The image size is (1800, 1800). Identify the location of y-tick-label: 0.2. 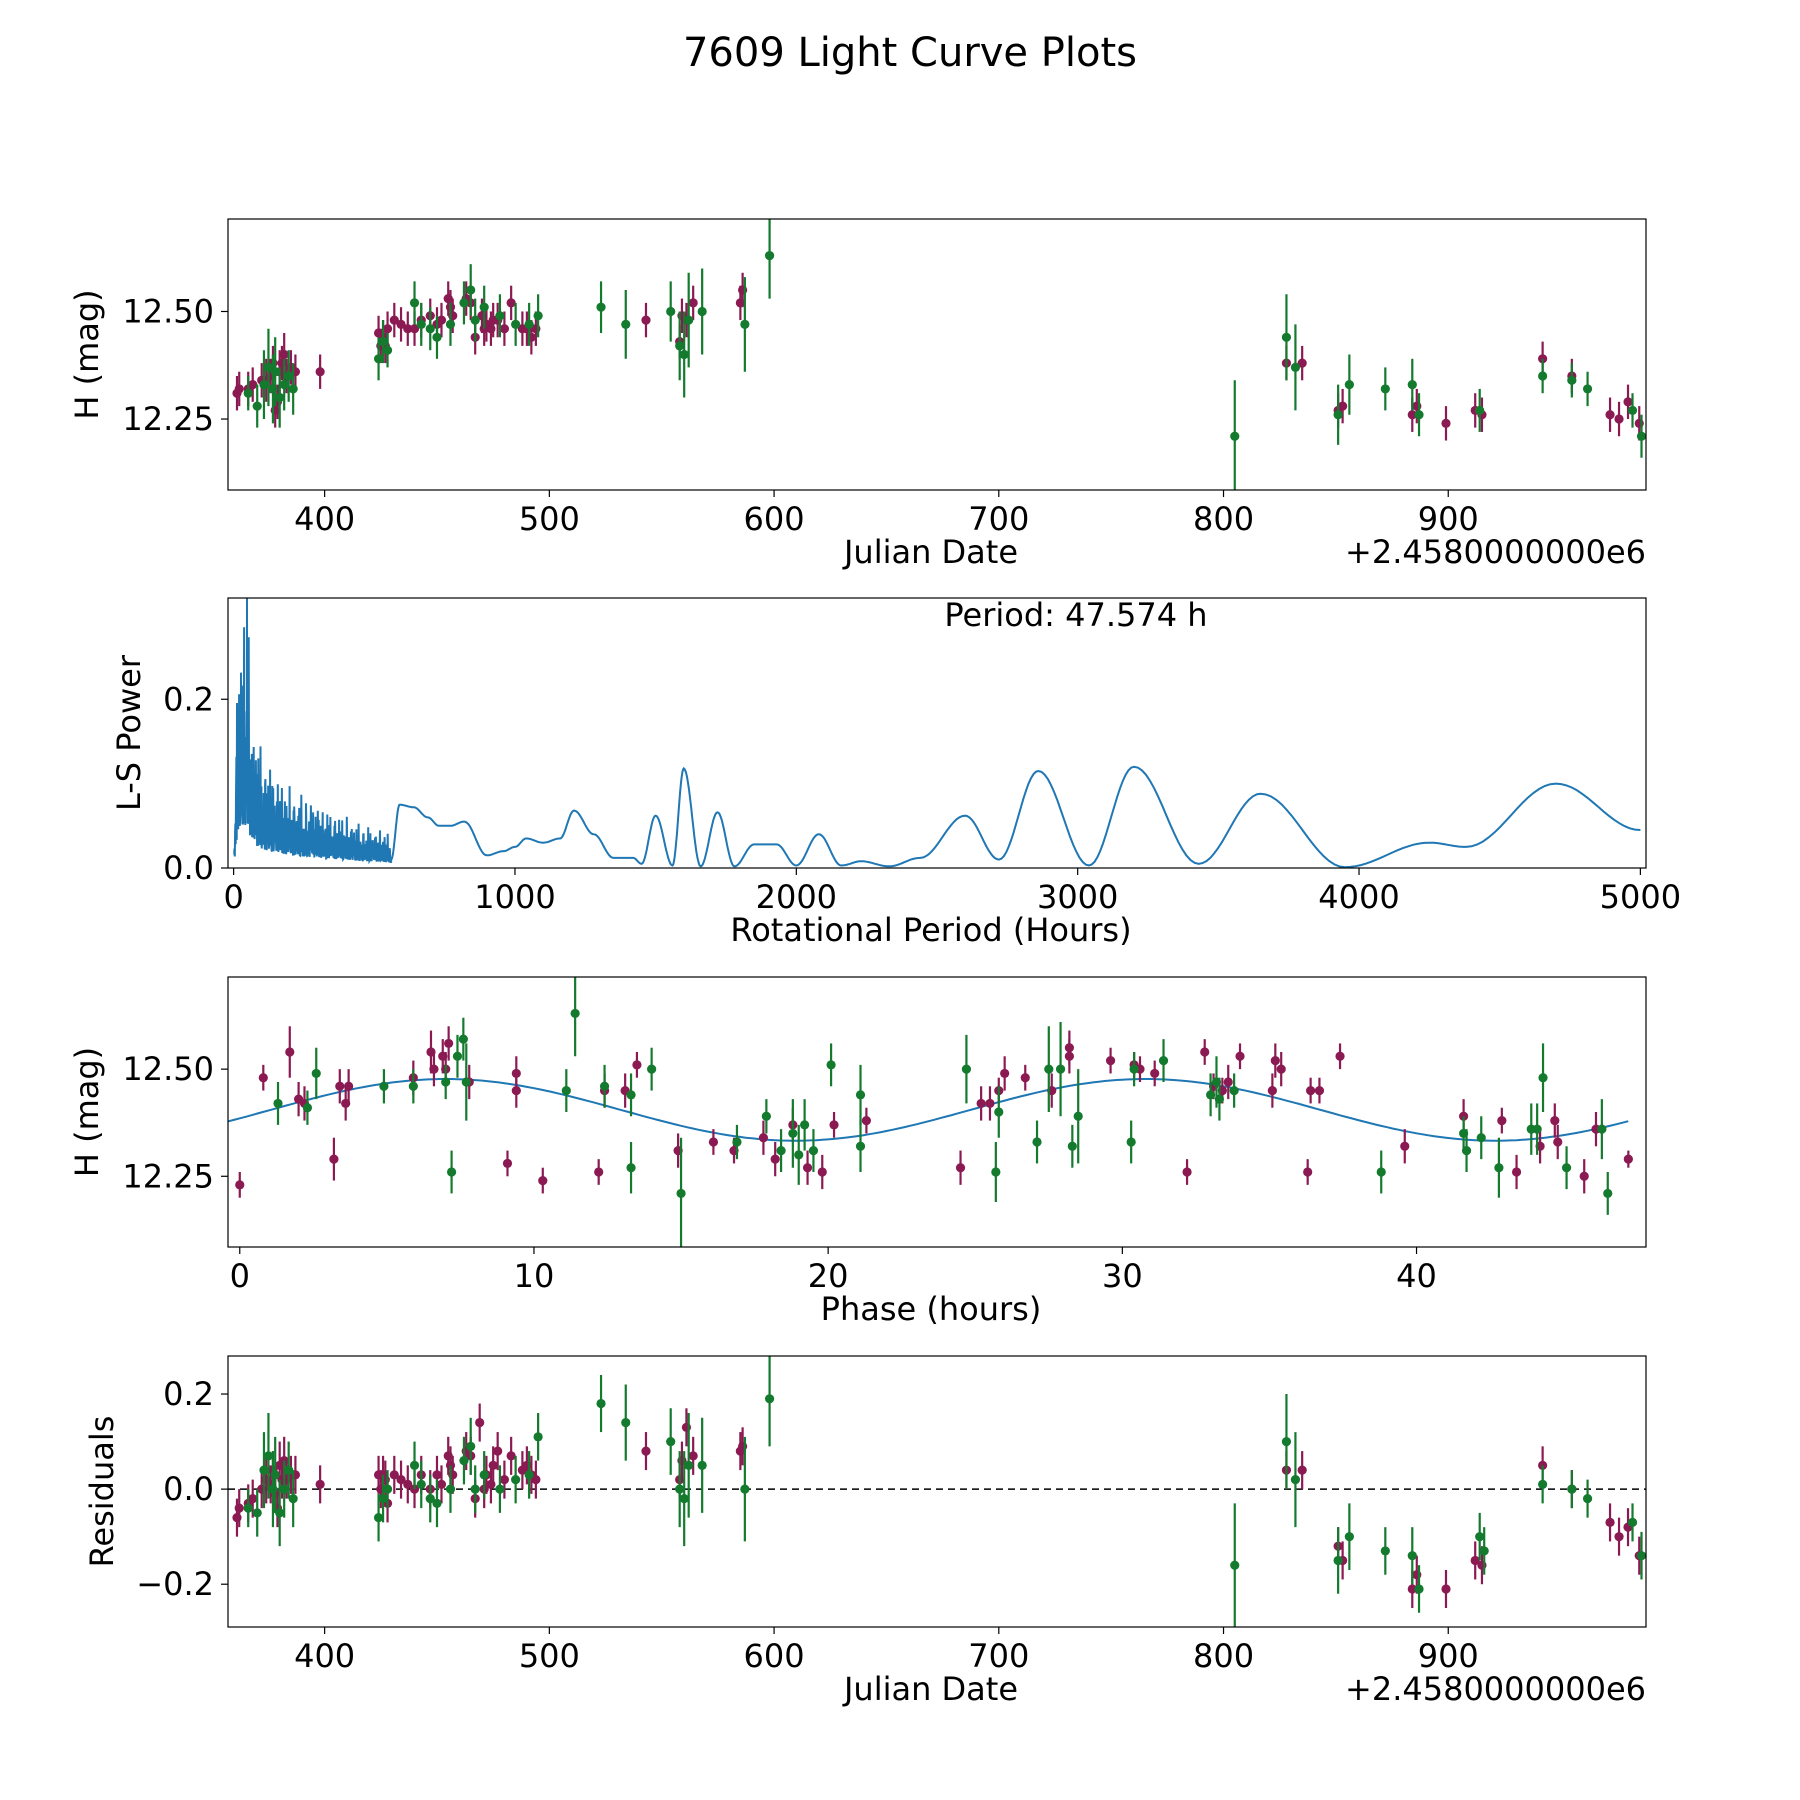
(188, 699).